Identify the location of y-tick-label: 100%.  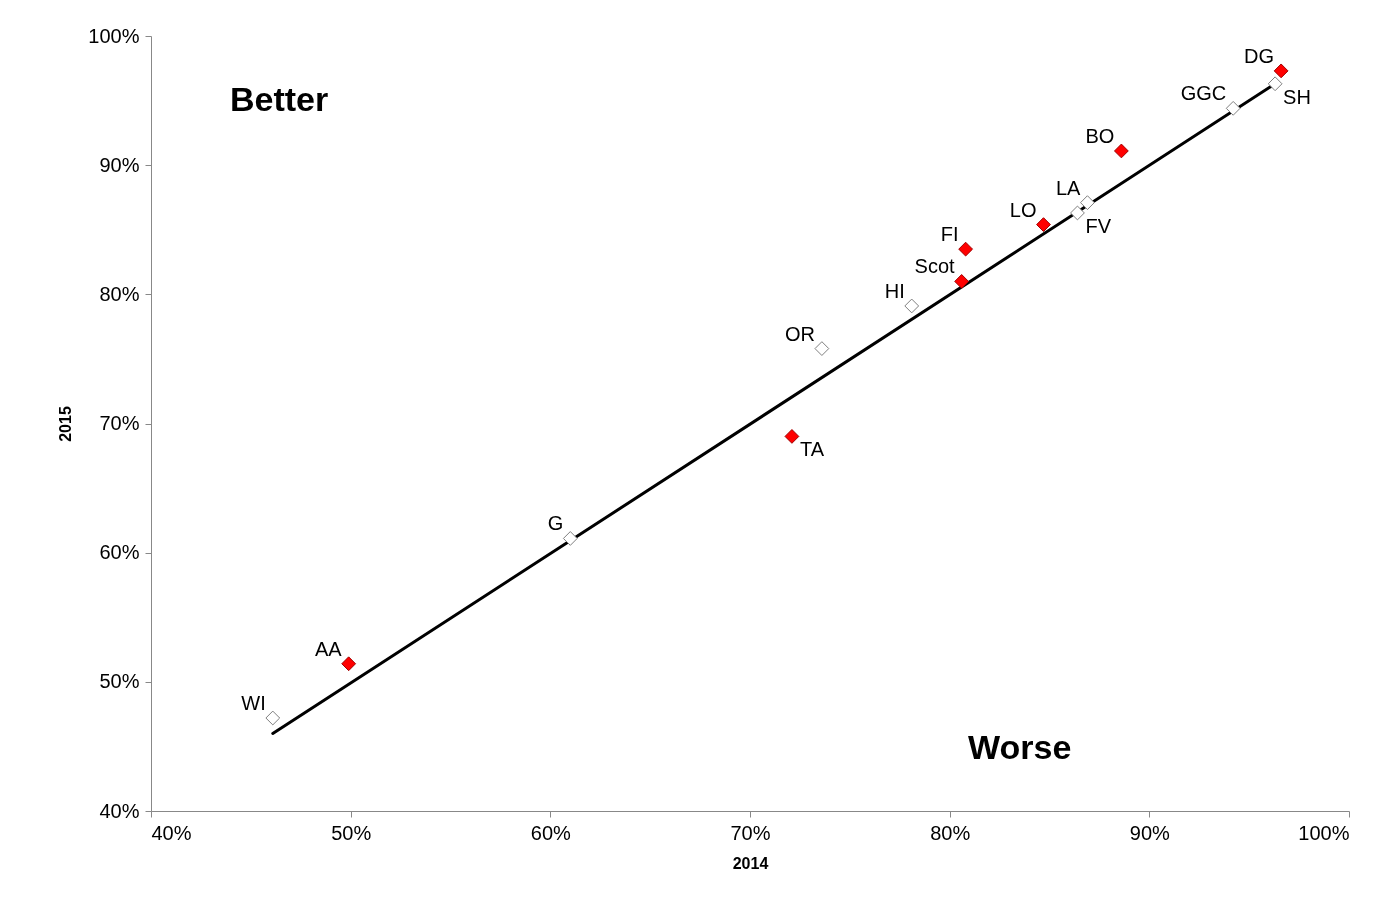
(114, 35).